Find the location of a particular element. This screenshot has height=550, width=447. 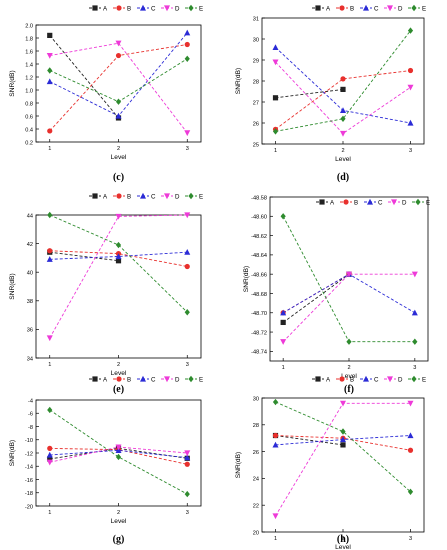

y-tick-label: 1.4 is located at coordinates (29, 65).